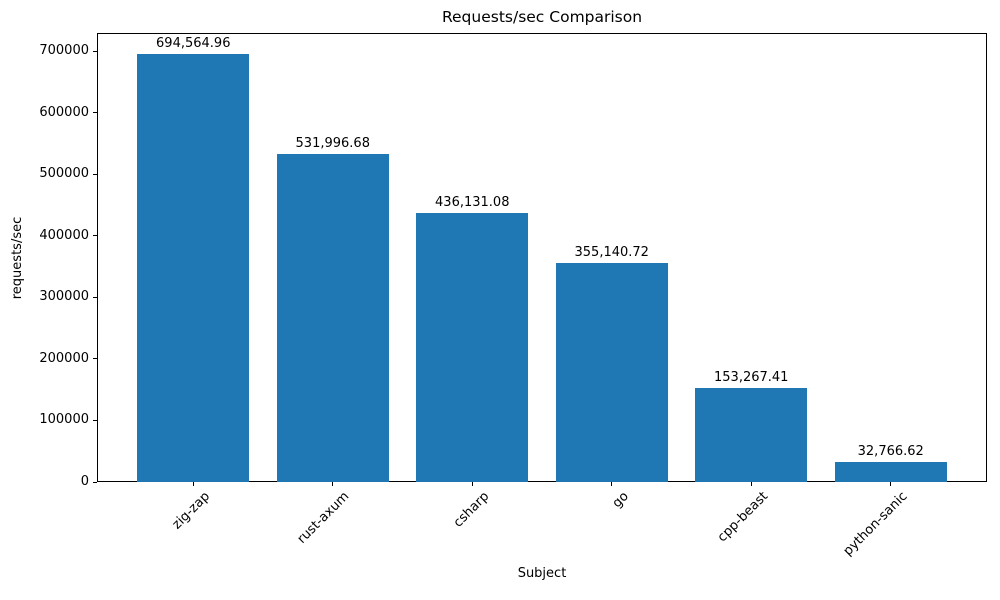 The width and height of the screenshot is (1000, 600). I want to click on x-tick-label: python-sanic, so click(875, 524).